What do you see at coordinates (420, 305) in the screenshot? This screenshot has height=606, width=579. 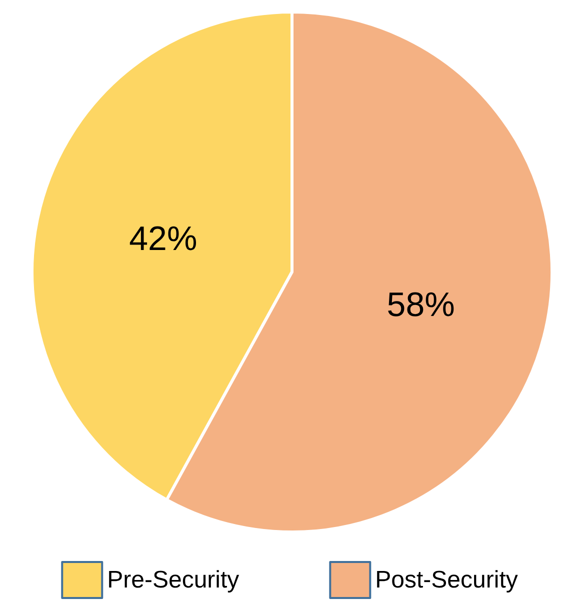 I see `data-label: 58%` at bounding box center [420, 305].